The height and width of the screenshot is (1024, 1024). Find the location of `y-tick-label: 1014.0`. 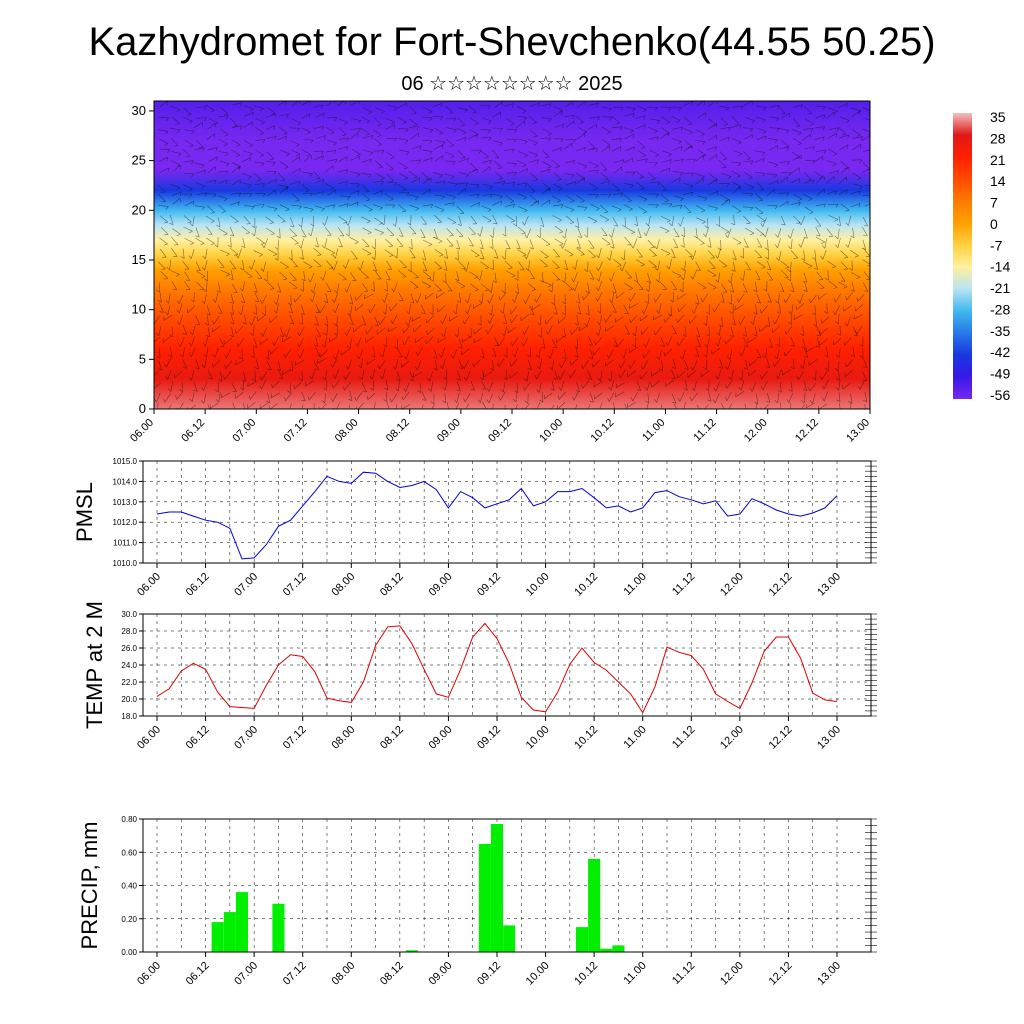

y-tick-label: 1014.0 is located at coordinates (125, 481).